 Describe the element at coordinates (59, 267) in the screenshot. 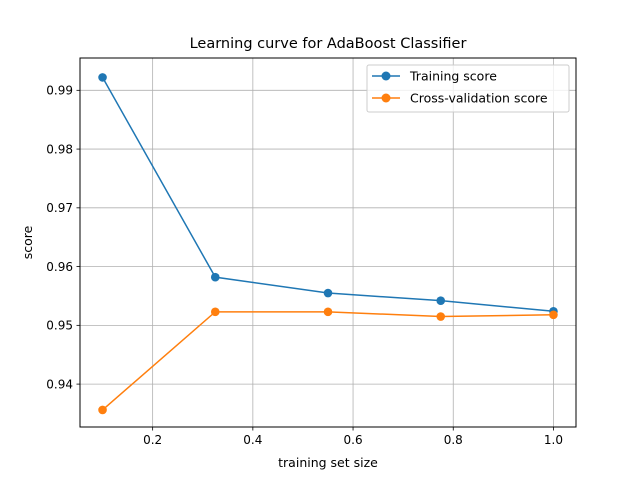

I see `y-tick-label: 0.96` at that location.